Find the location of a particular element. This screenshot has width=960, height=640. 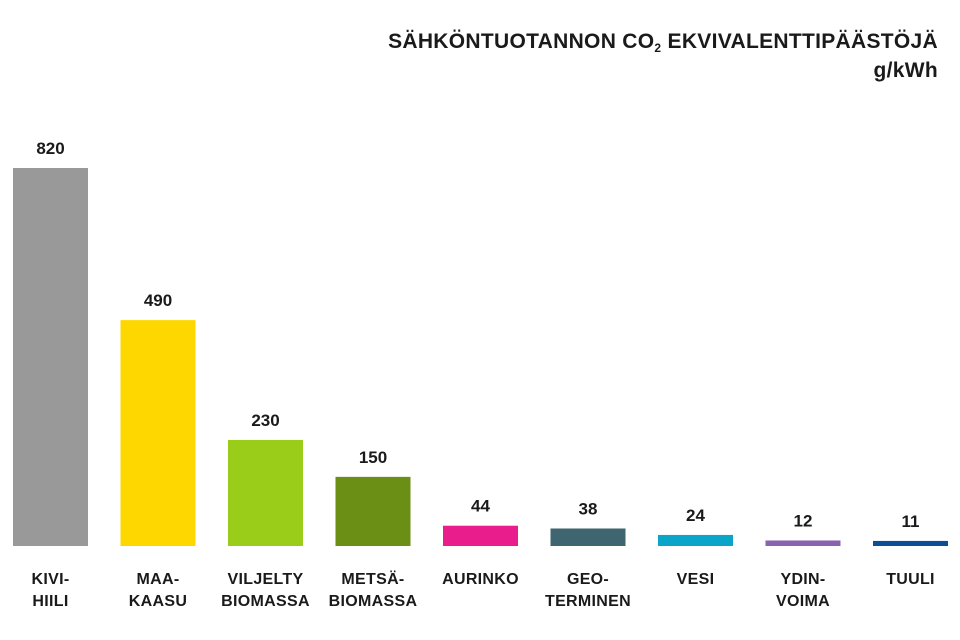

title-part-1: SÄHKÖNTUOTANNON CO is located at coordinates (521, 41).